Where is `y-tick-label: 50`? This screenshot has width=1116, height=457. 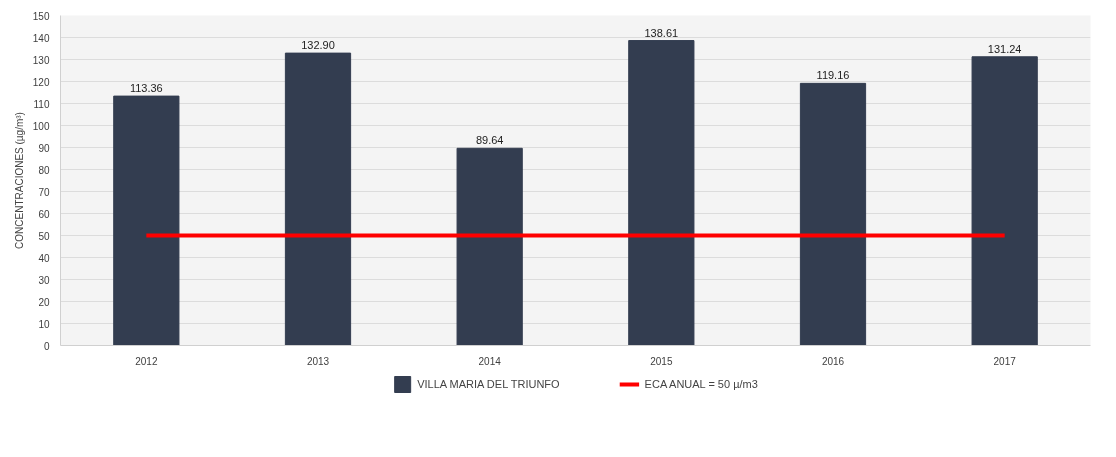
y-tick-label: 50 is located at coordinates (44, 236).